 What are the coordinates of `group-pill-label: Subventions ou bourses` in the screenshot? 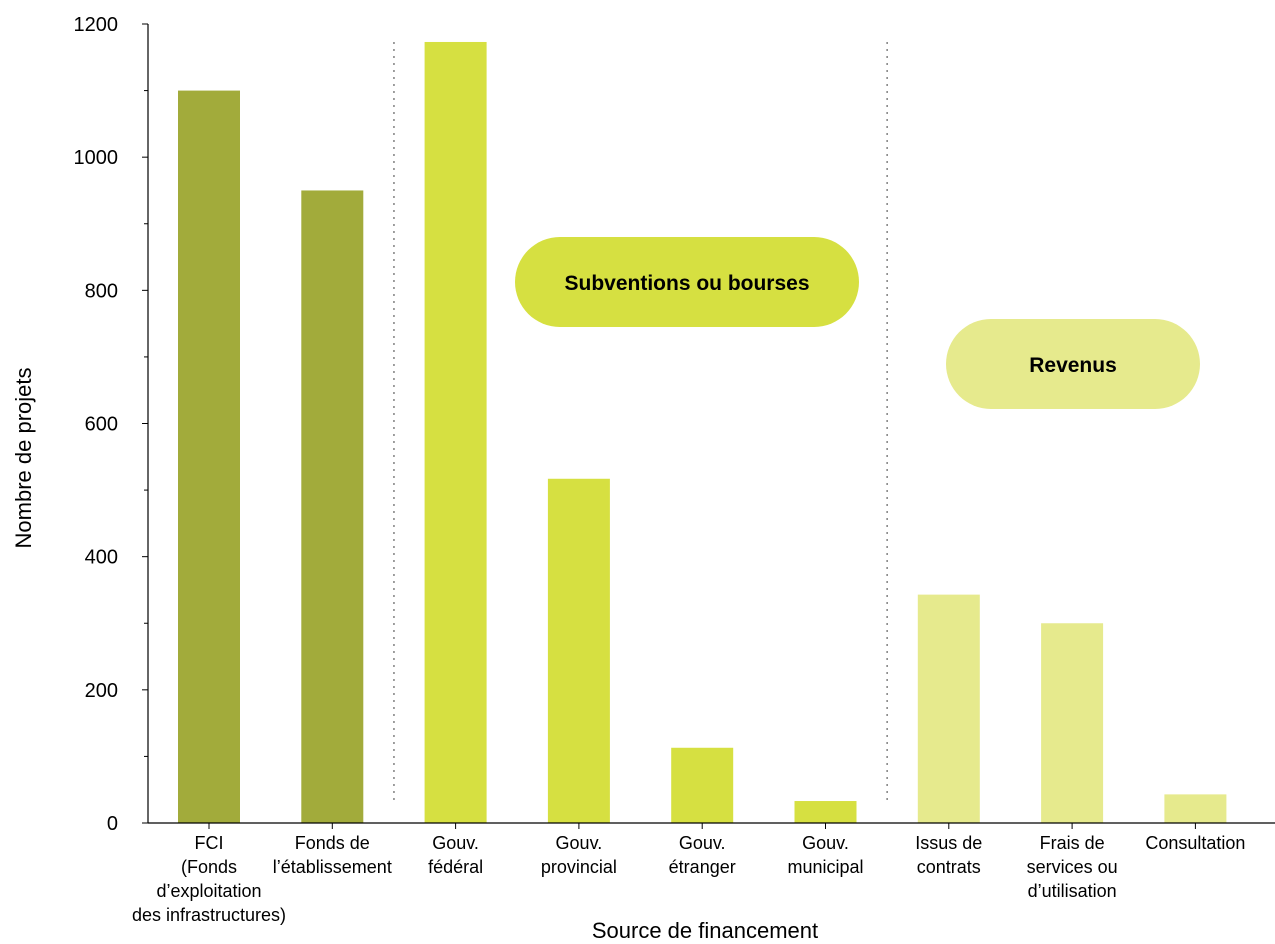 It's located at (686, 283).